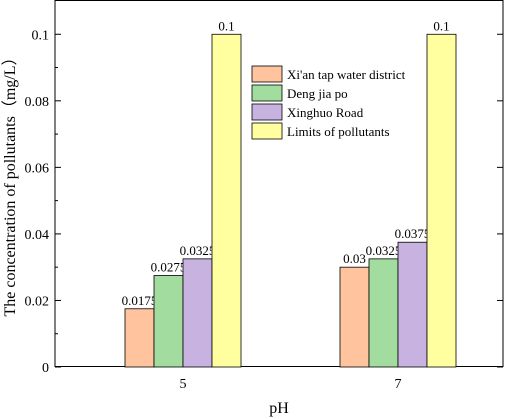  Describe the element at coordinates (325, 112) in the screenshot. I see `legend-label: Xinghuo Road` at that location.